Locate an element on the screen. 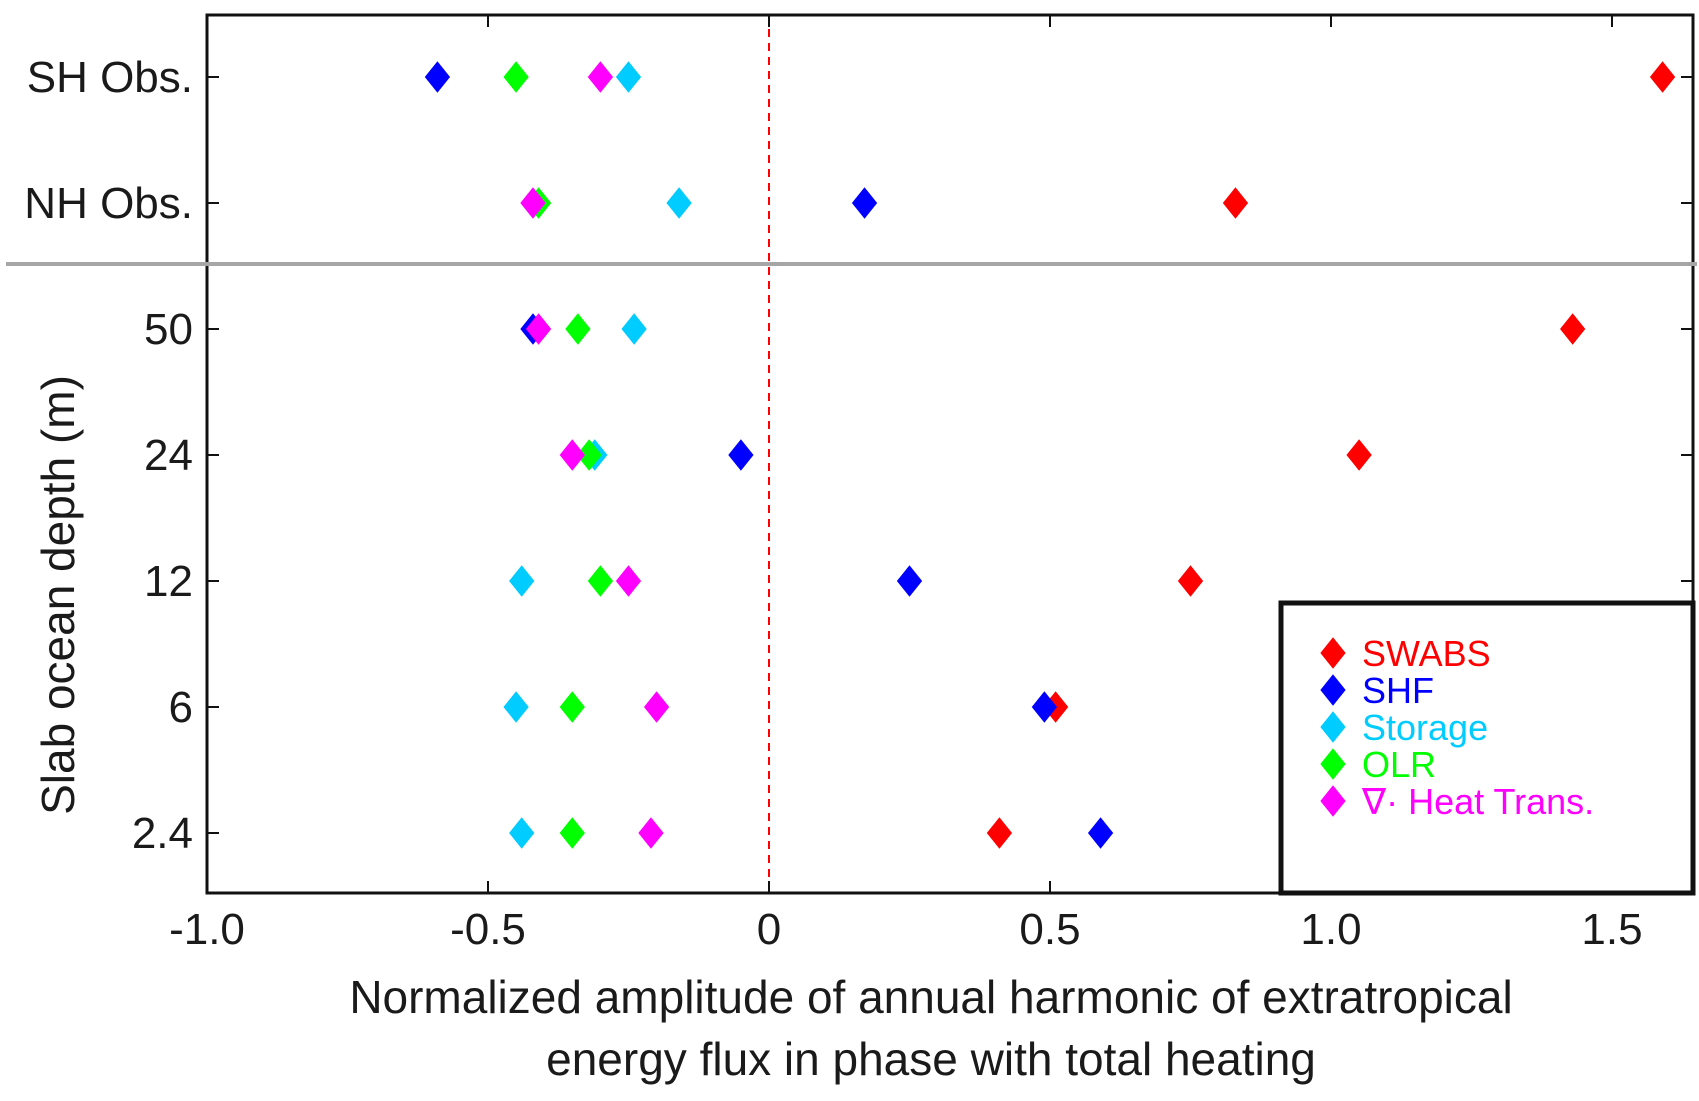  legend-label: SHF is located at coordinates (1398, 690).